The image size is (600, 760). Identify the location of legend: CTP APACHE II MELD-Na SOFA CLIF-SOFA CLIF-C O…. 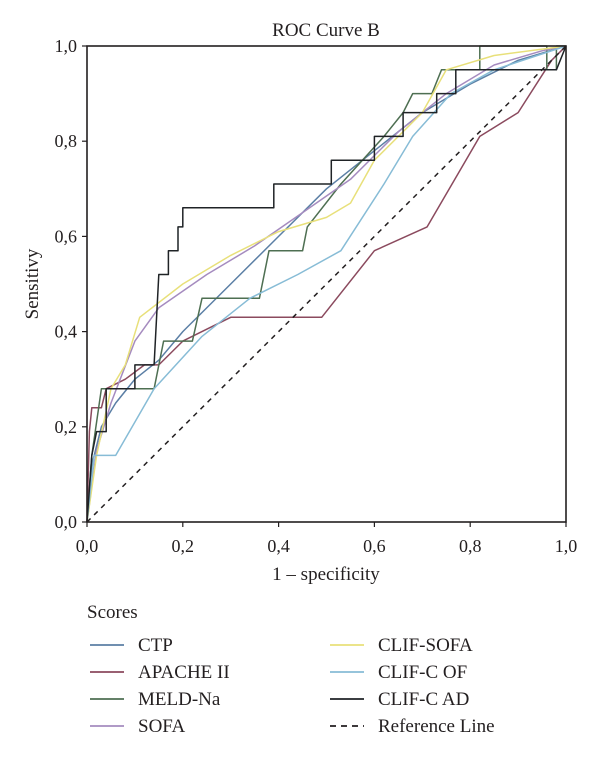
(292, 686).